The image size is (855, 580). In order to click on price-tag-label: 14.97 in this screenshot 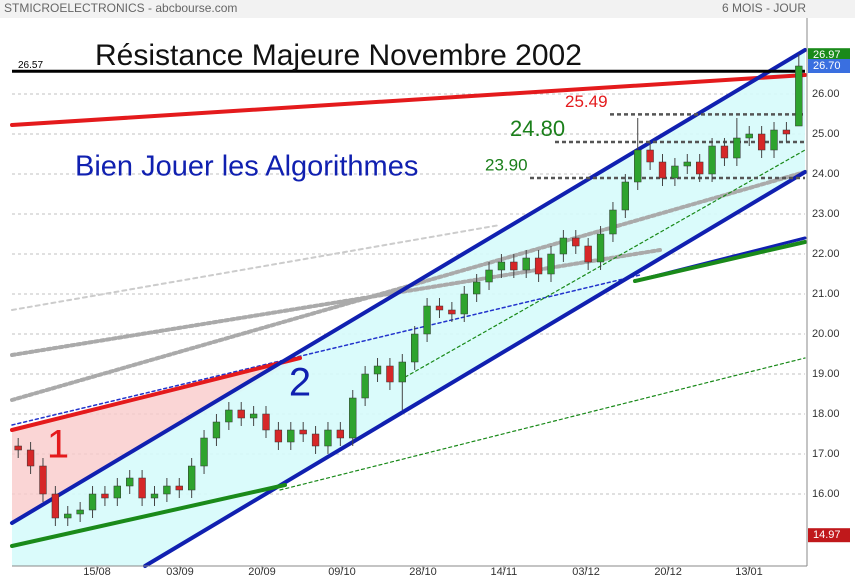, I will do `click(827, 535)`.